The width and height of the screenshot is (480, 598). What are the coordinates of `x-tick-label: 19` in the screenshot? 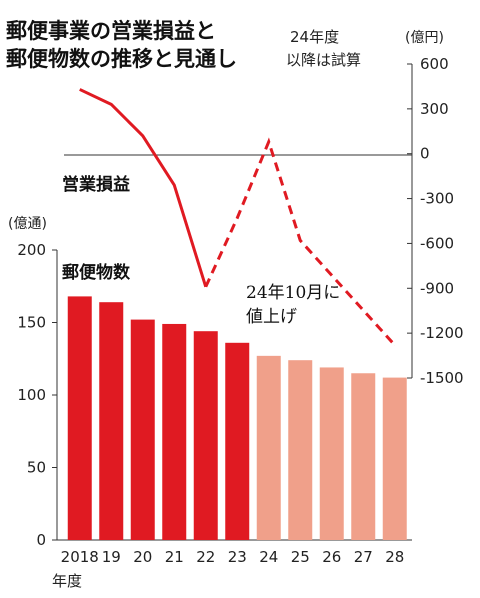 It's located at (111, 557).